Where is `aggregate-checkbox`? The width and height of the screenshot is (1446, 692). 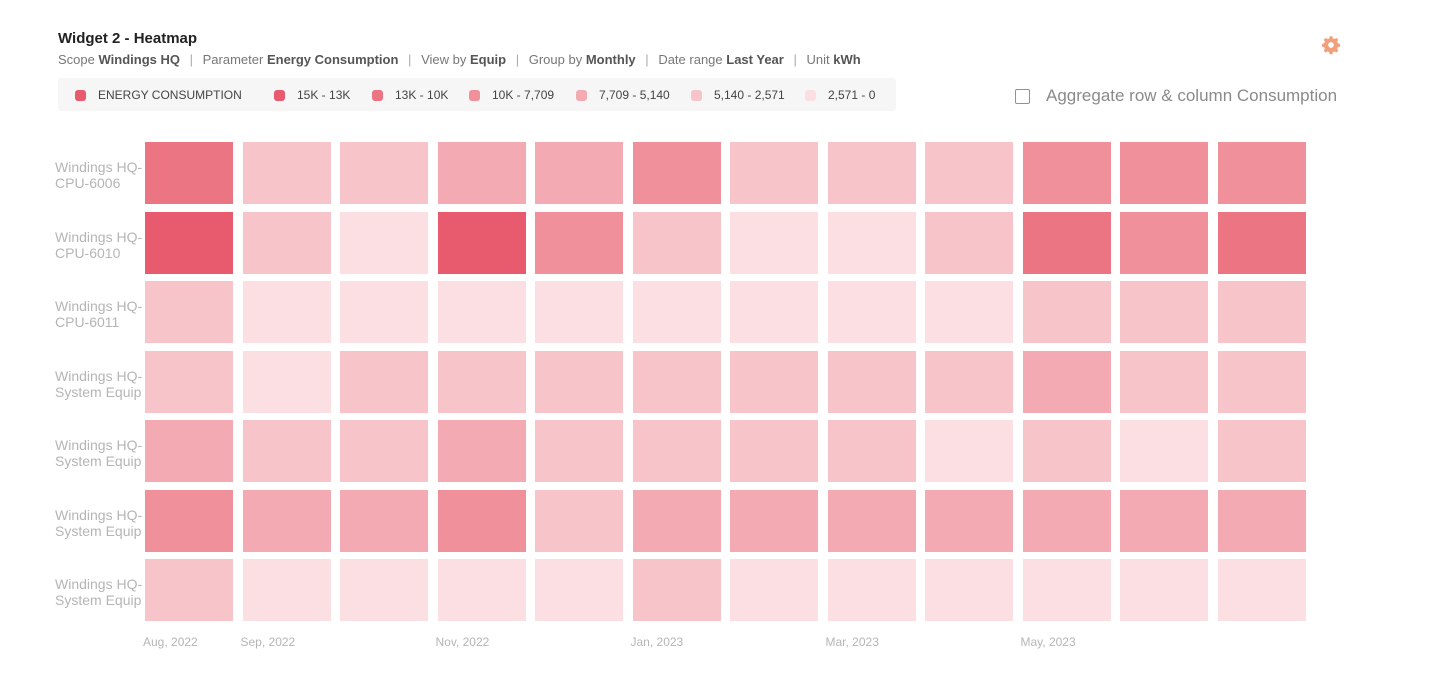 aggregate-checkbox is located at coordinates (1022, 96).